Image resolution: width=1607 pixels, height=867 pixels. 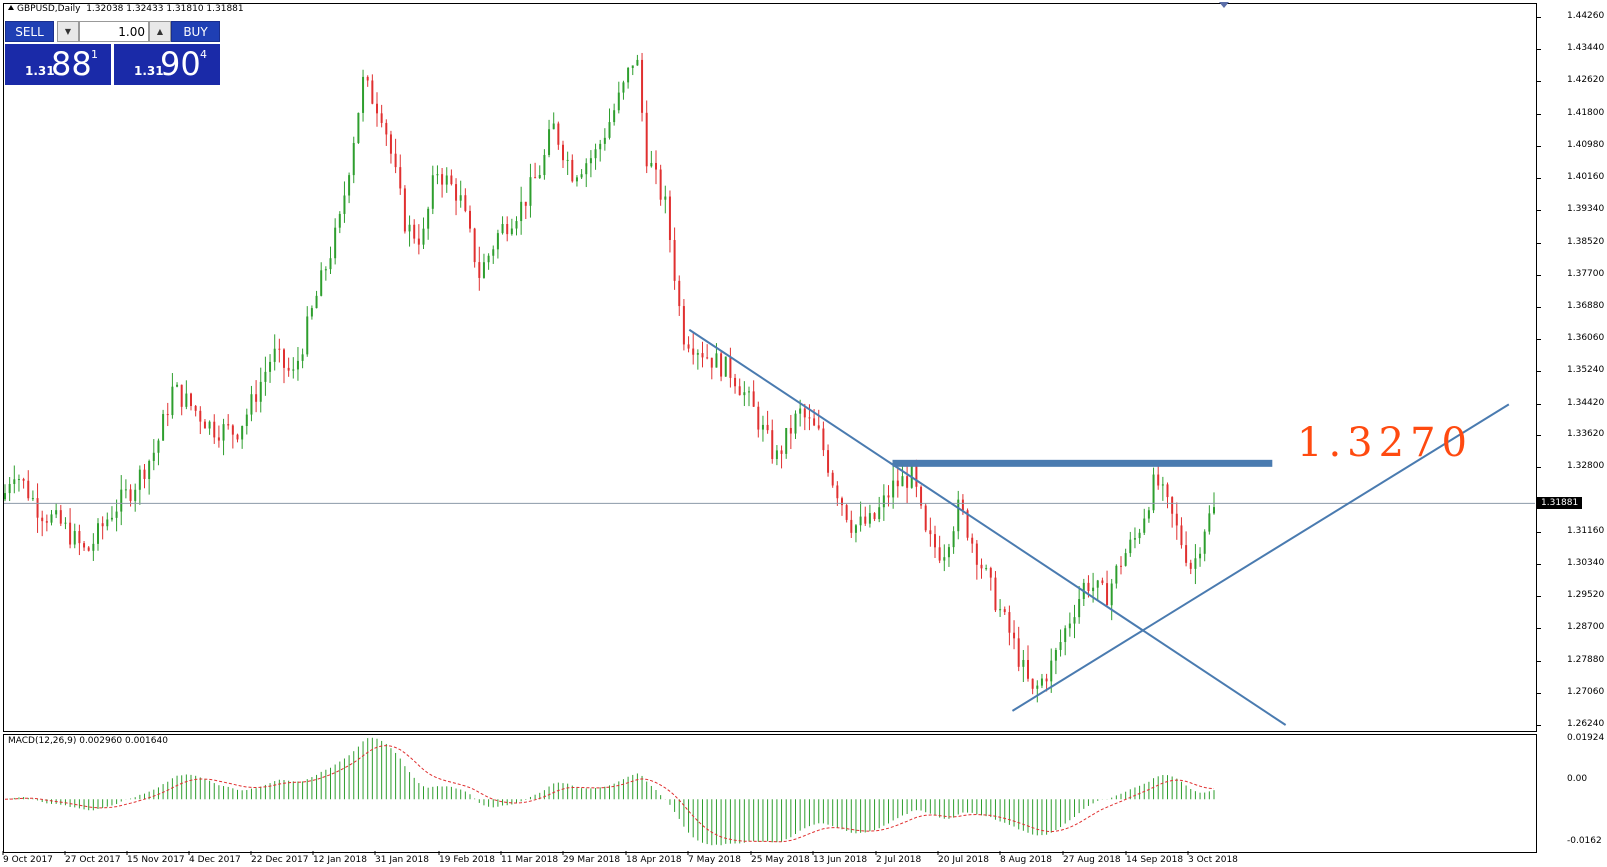 What do you see at coordinates (29, 31) in the screenshot?
I see `sell-button: SELL` at bounding box center [29, 31].